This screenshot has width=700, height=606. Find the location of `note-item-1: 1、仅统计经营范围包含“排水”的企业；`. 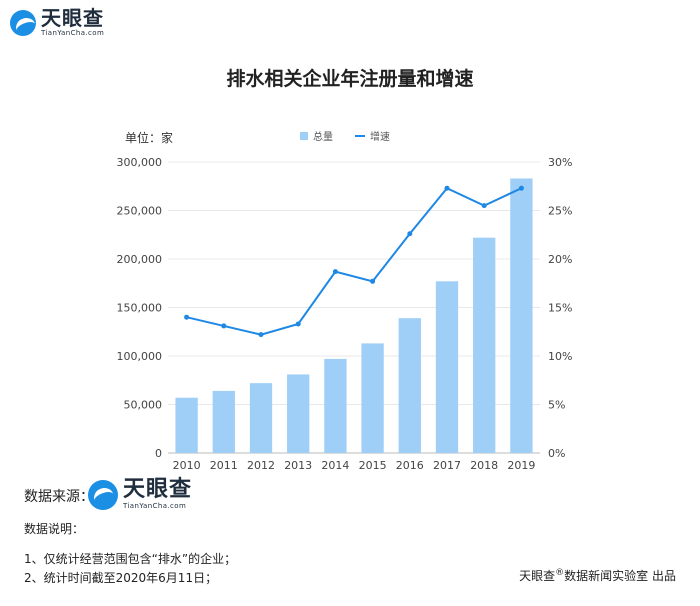

note-item-1: 1、仅统计经营范围包含“排水”的企业； is located at coordinates (130, 559).